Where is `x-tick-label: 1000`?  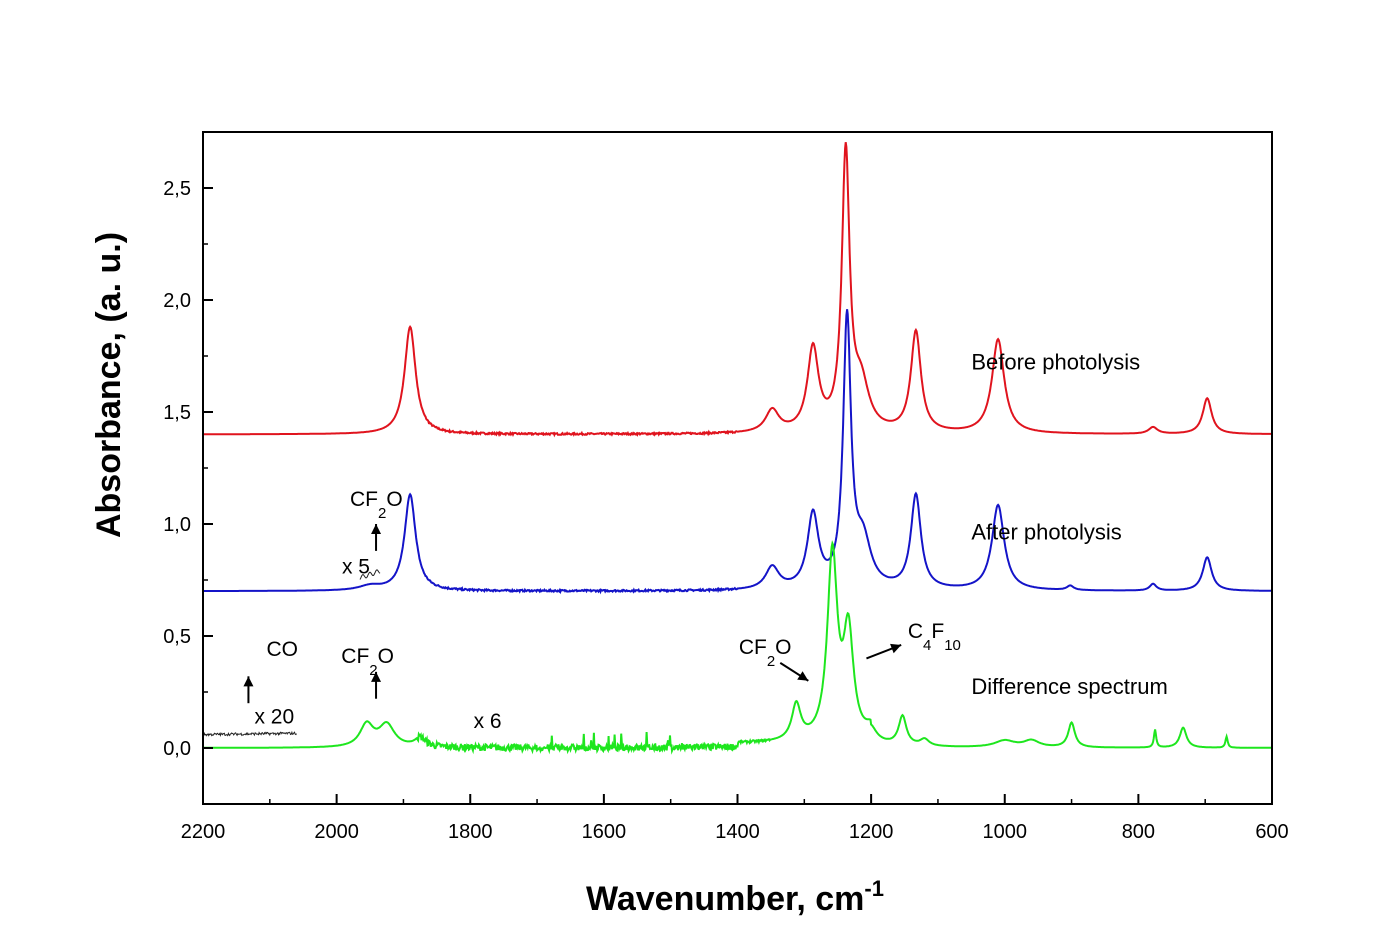
x-tick-label: 1000 is located at coordinates (1005, 832).